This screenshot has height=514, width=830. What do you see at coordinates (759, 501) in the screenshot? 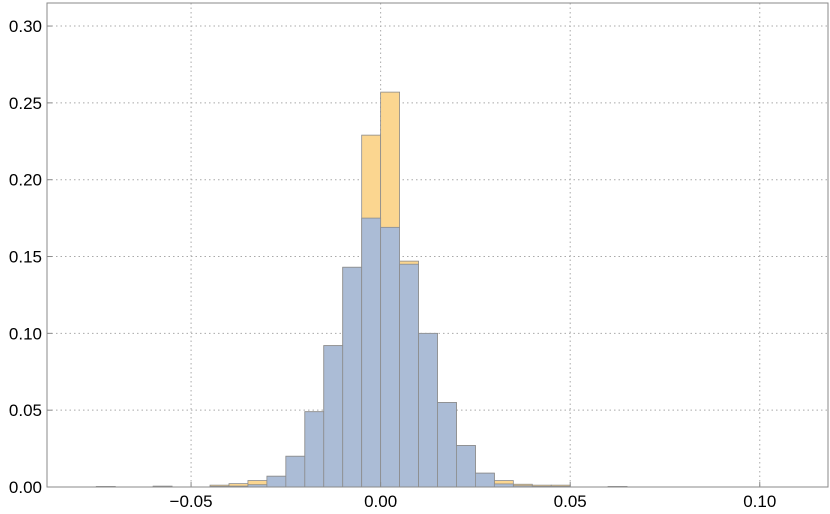
I see `x-tick-label-3: 0.10` at bounding box center [759, 501].